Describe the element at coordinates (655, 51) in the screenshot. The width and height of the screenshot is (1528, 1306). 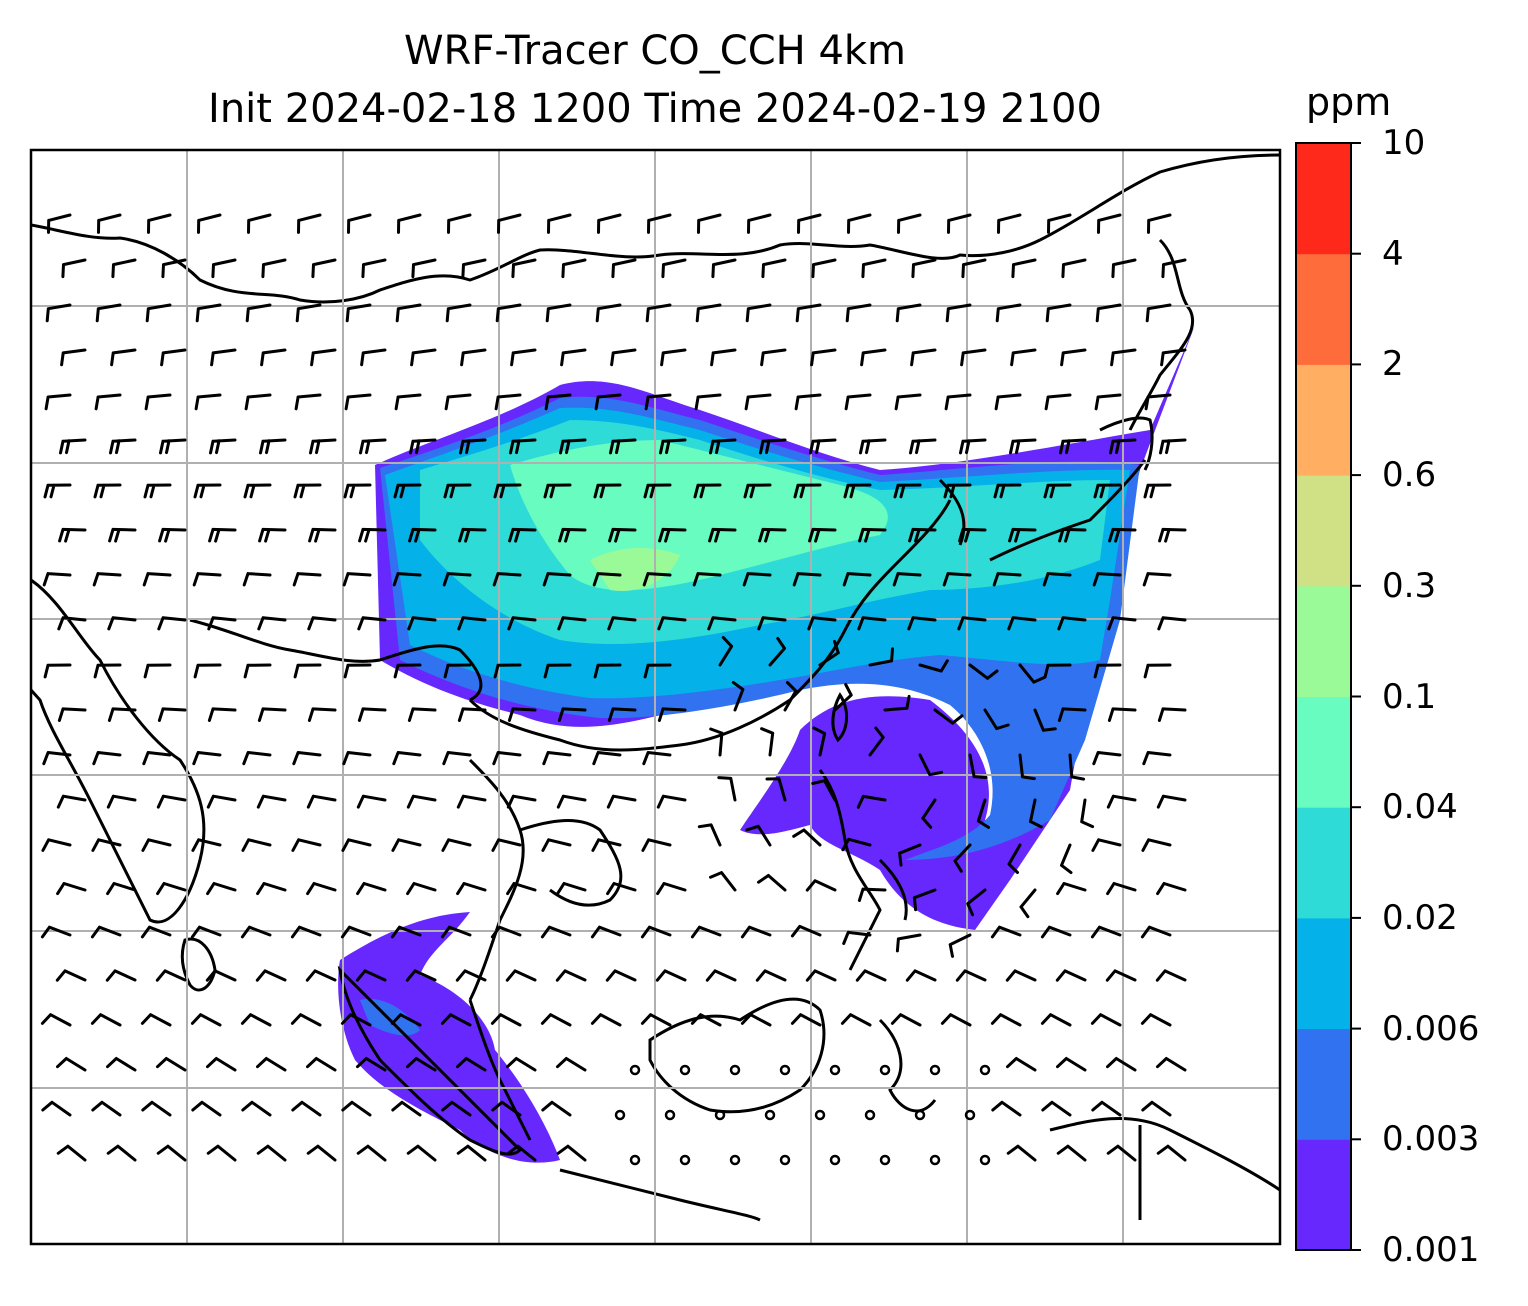
I see `plot-title-line-1: WRF-Tracer CO_CCH 4km` at that location.